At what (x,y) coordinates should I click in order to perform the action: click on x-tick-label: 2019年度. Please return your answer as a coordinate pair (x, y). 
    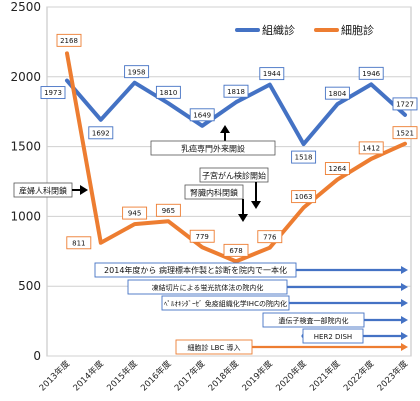
    Looking at the image, I should click on (257, 375).